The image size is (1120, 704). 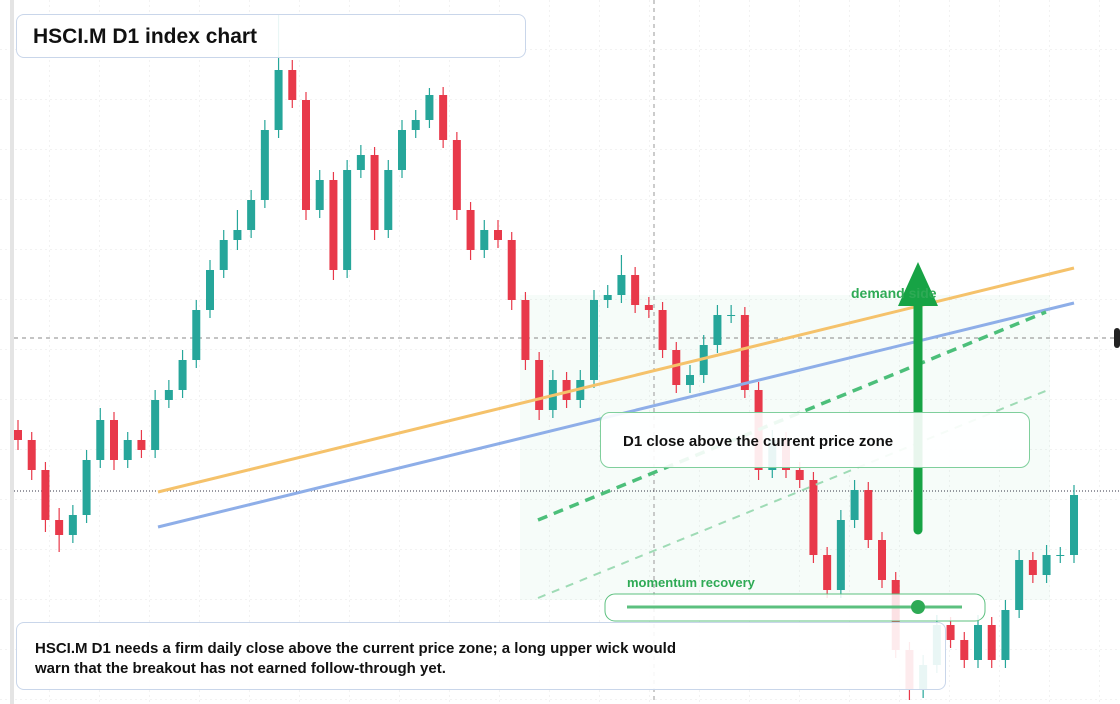 What do you see at coordinates (271, 36) in the screenshot?
I see `title-box: HSCI.M D1 index chart` at bounding box center [271, 36].